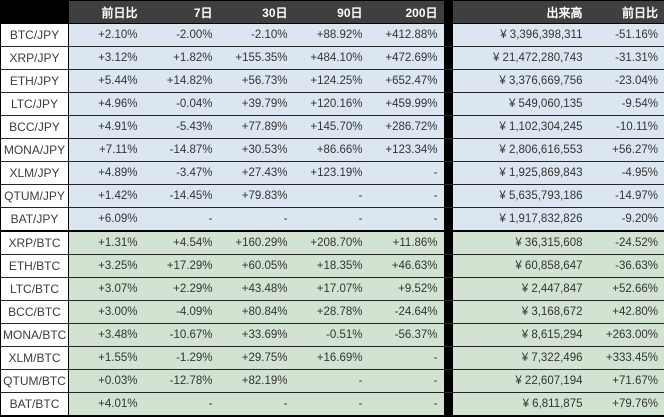 Image resolution: width=664 pixels, height=417 pixels. Describe the element at coordinates (181, 243) in the screenshot. I see `cell-7d: +4.54%` at that location.